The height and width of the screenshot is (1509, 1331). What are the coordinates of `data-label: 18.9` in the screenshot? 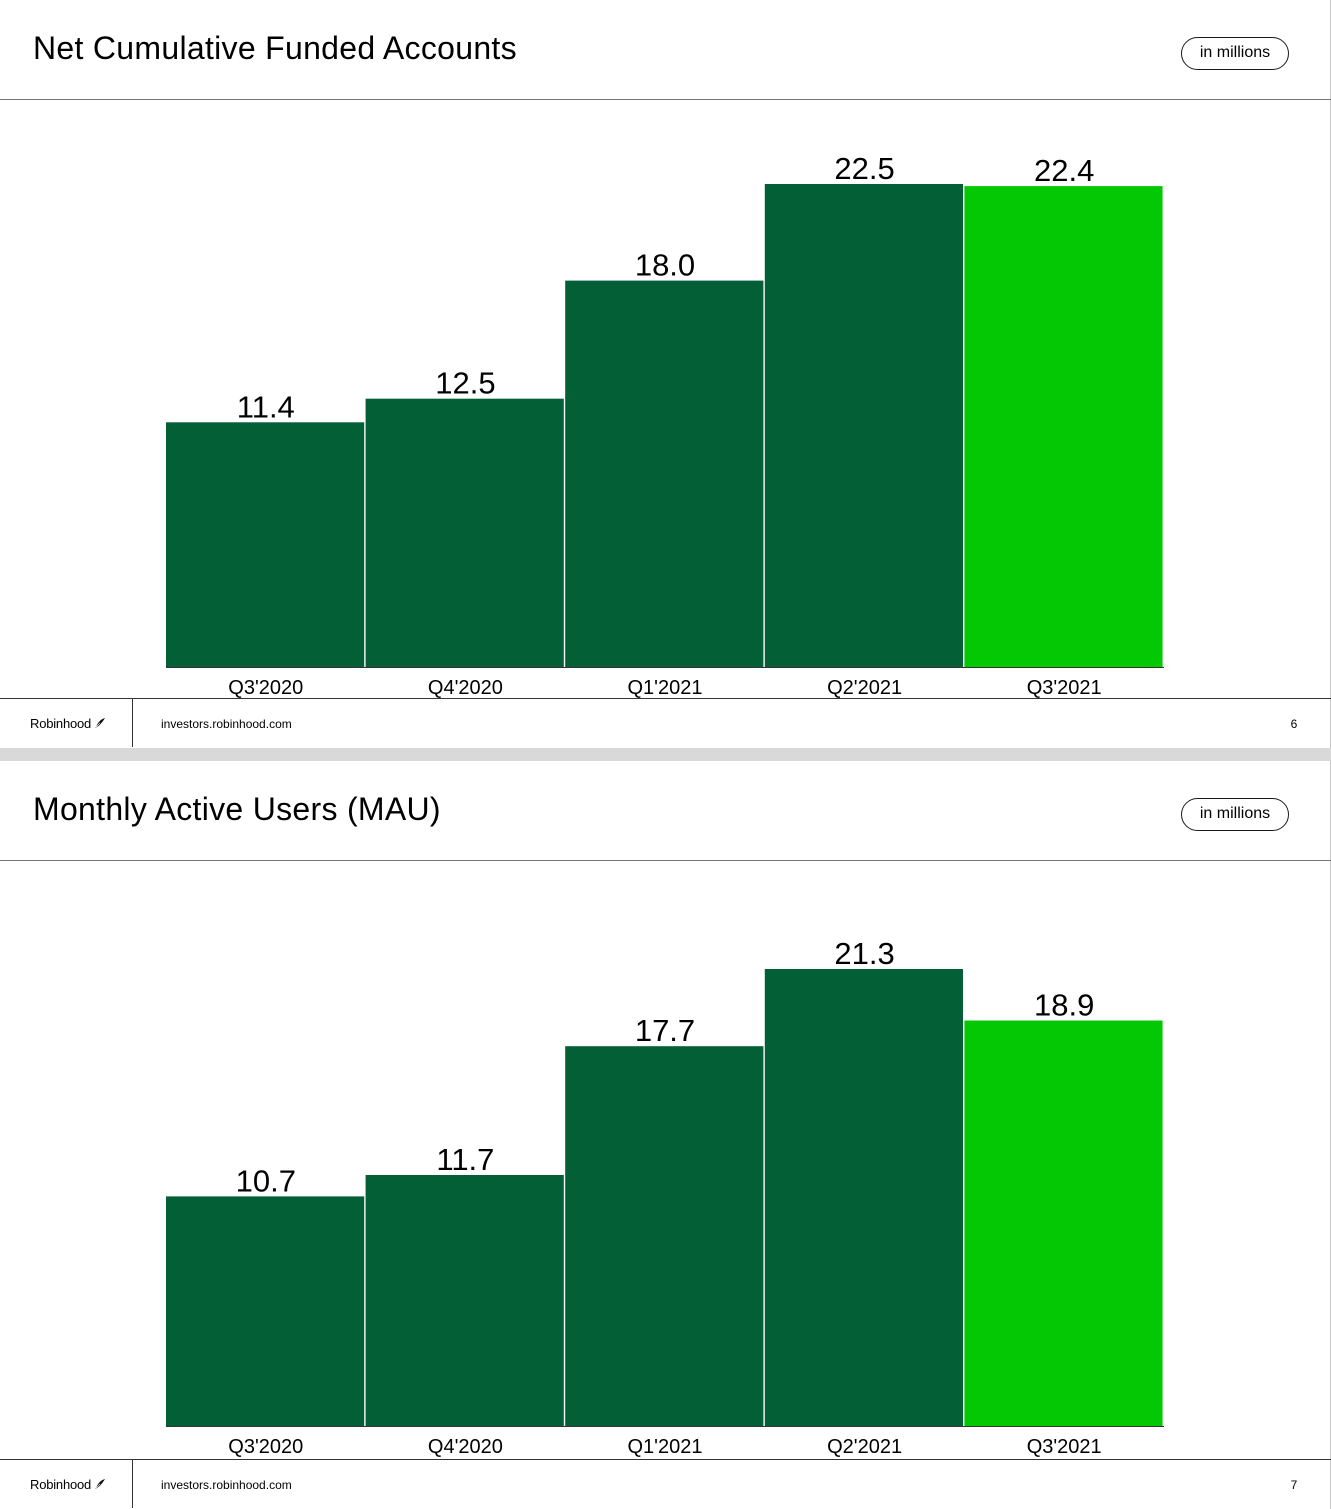 It's located at (1064, 1005).